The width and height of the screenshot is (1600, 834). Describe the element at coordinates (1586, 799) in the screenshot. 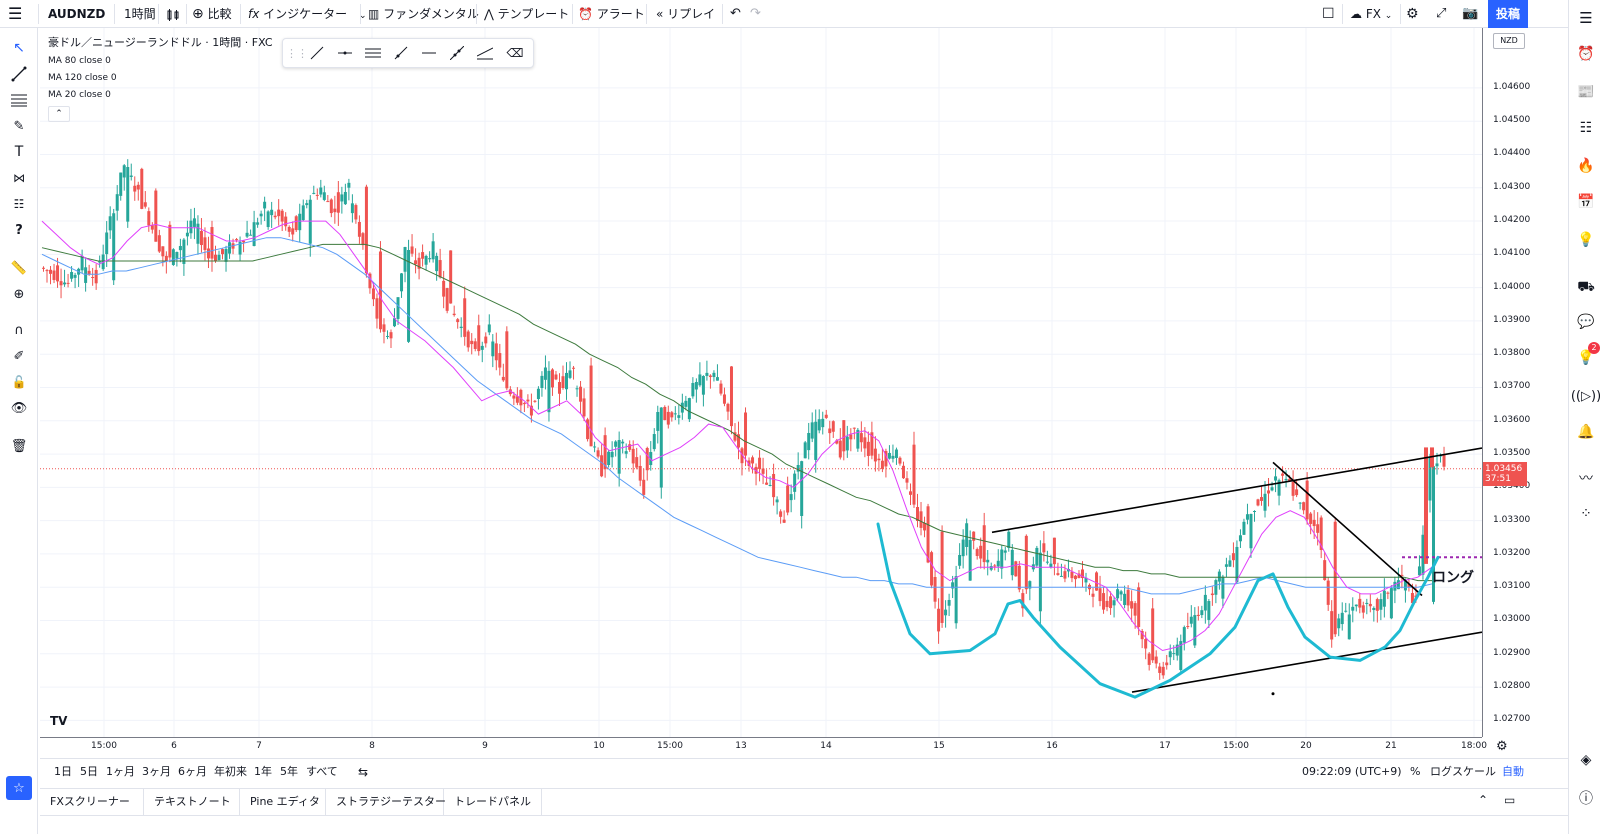

I see `help-circle-icon: ⓘ` at that location.